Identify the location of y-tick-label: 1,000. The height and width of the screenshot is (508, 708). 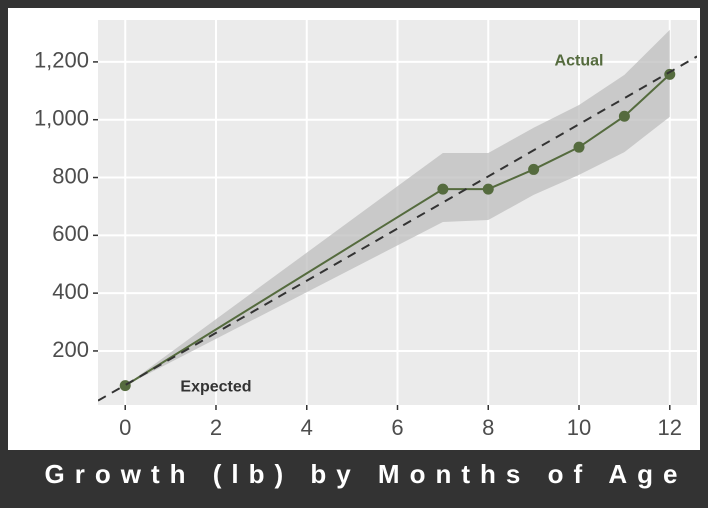
(61, 118).